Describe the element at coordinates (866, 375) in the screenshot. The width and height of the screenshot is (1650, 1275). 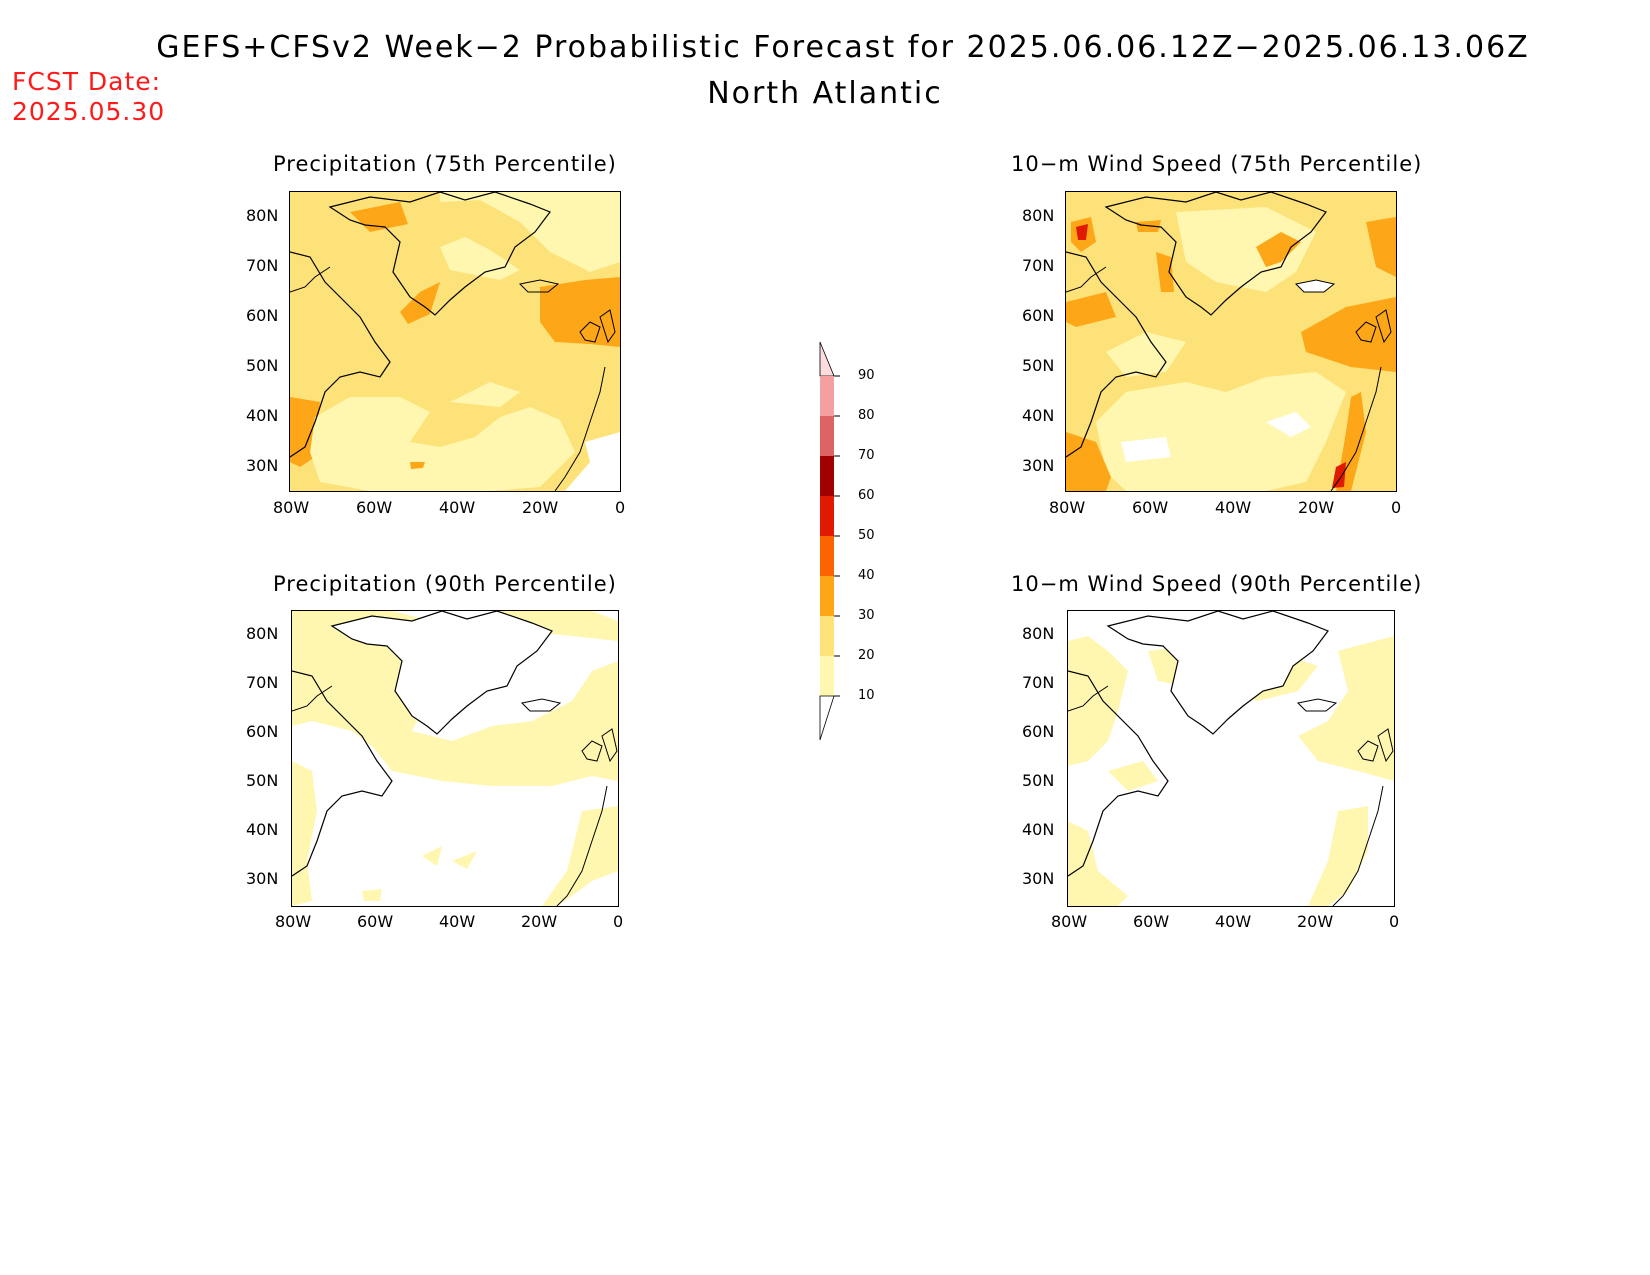
I see `colorbar-label: 90` at that location.